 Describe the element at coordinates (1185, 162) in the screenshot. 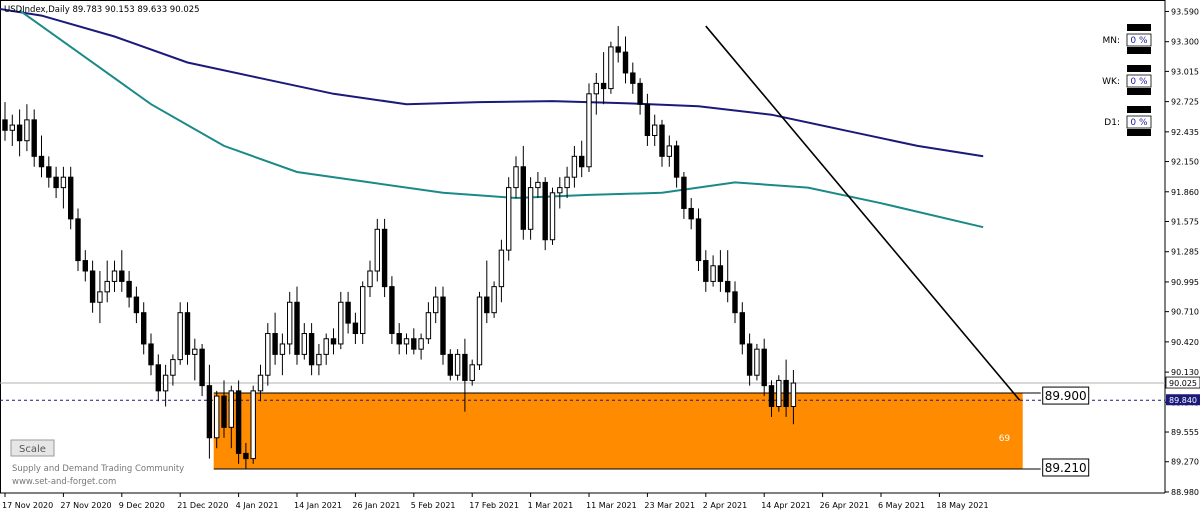

I see `y-tick-label: 92.150` at that location.